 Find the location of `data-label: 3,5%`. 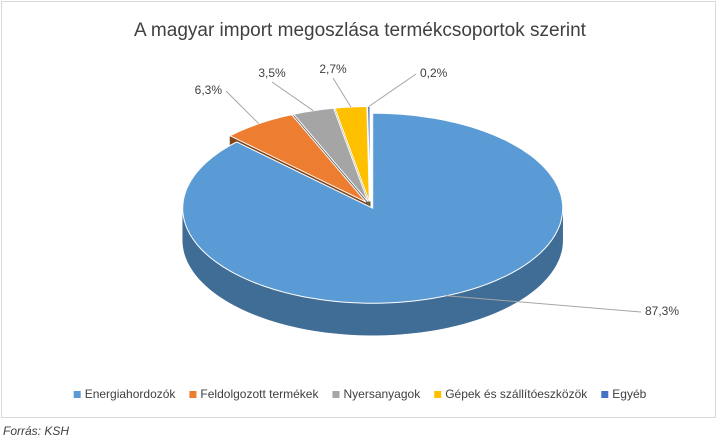

data-label: 3,5% is located at coordinates (272, 73).